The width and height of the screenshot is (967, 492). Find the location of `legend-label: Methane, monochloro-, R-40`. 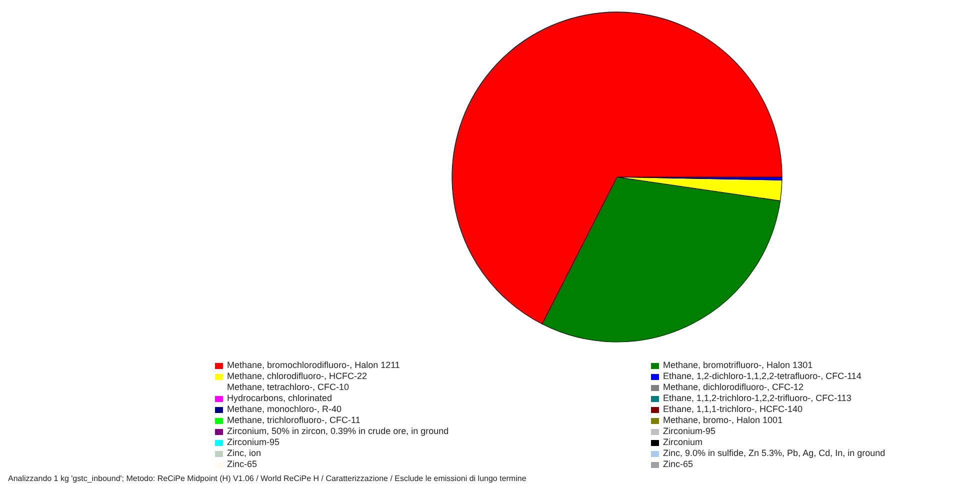

legend-label: Methane, monochloro-, R-40 is located at coordinates (285, 409).